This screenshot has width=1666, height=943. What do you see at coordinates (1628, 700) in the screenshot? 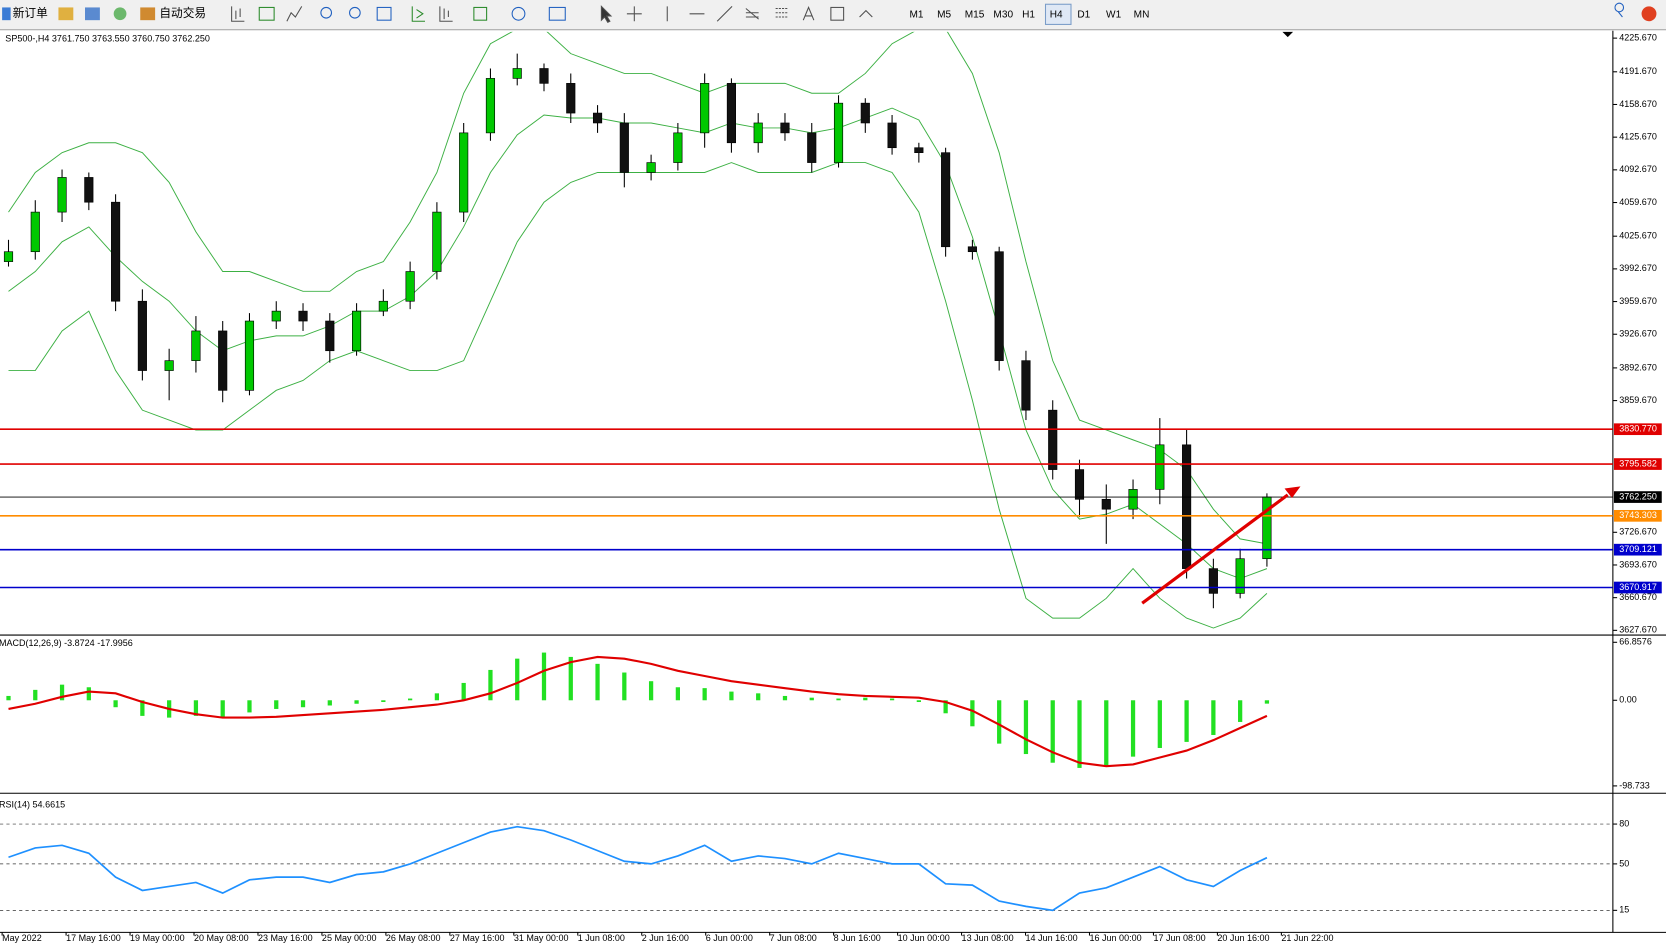
I see `y-tick-label: 0.00` at bounding box center [1628, 700].